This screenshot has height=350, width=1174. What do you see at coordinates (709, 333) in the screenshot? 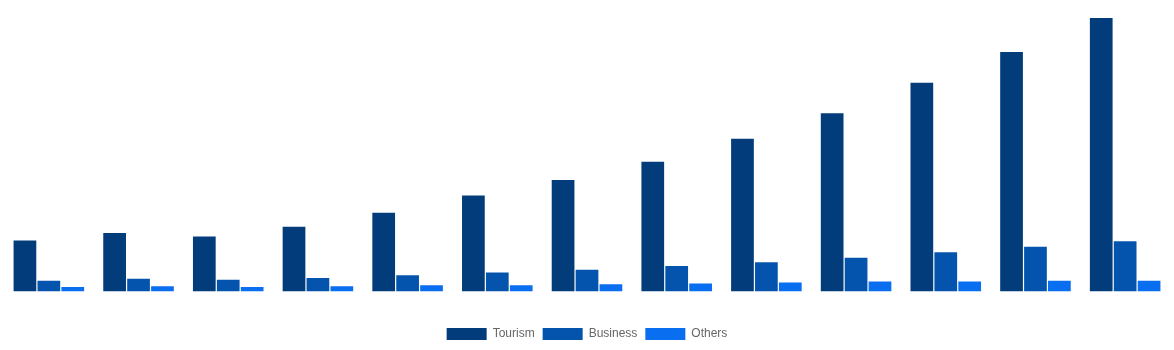
I see `legend-label: Others` at bounding box center [709, 333].